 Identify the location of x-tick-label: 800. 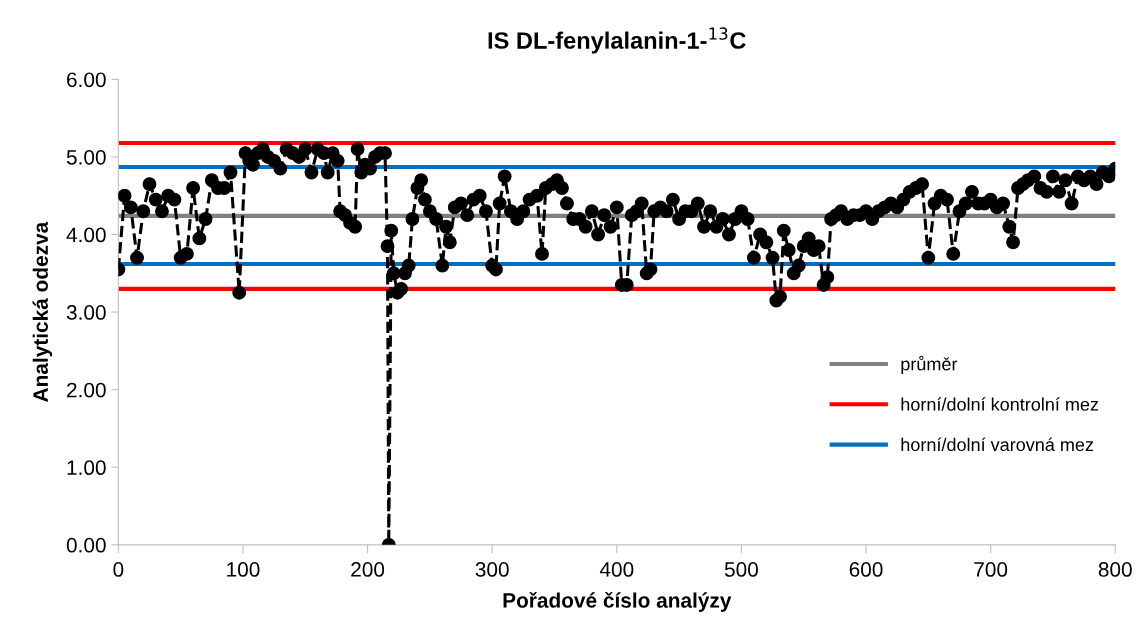
(1115, 569).